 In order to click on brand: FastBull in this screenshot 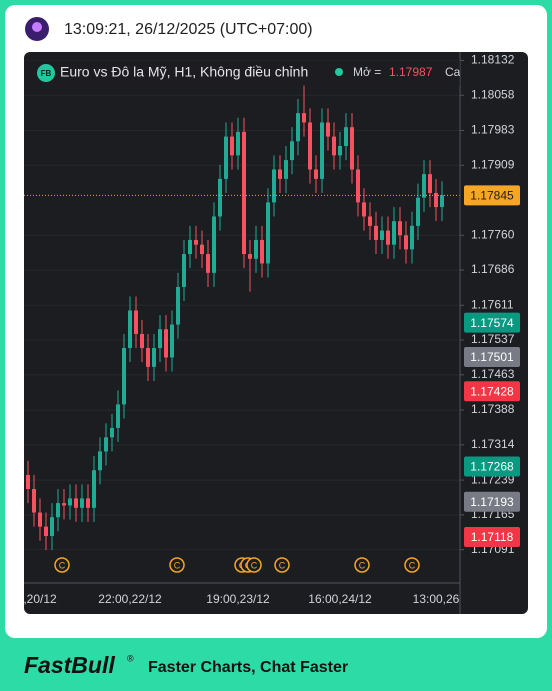, I will do `click(69, 665)`.